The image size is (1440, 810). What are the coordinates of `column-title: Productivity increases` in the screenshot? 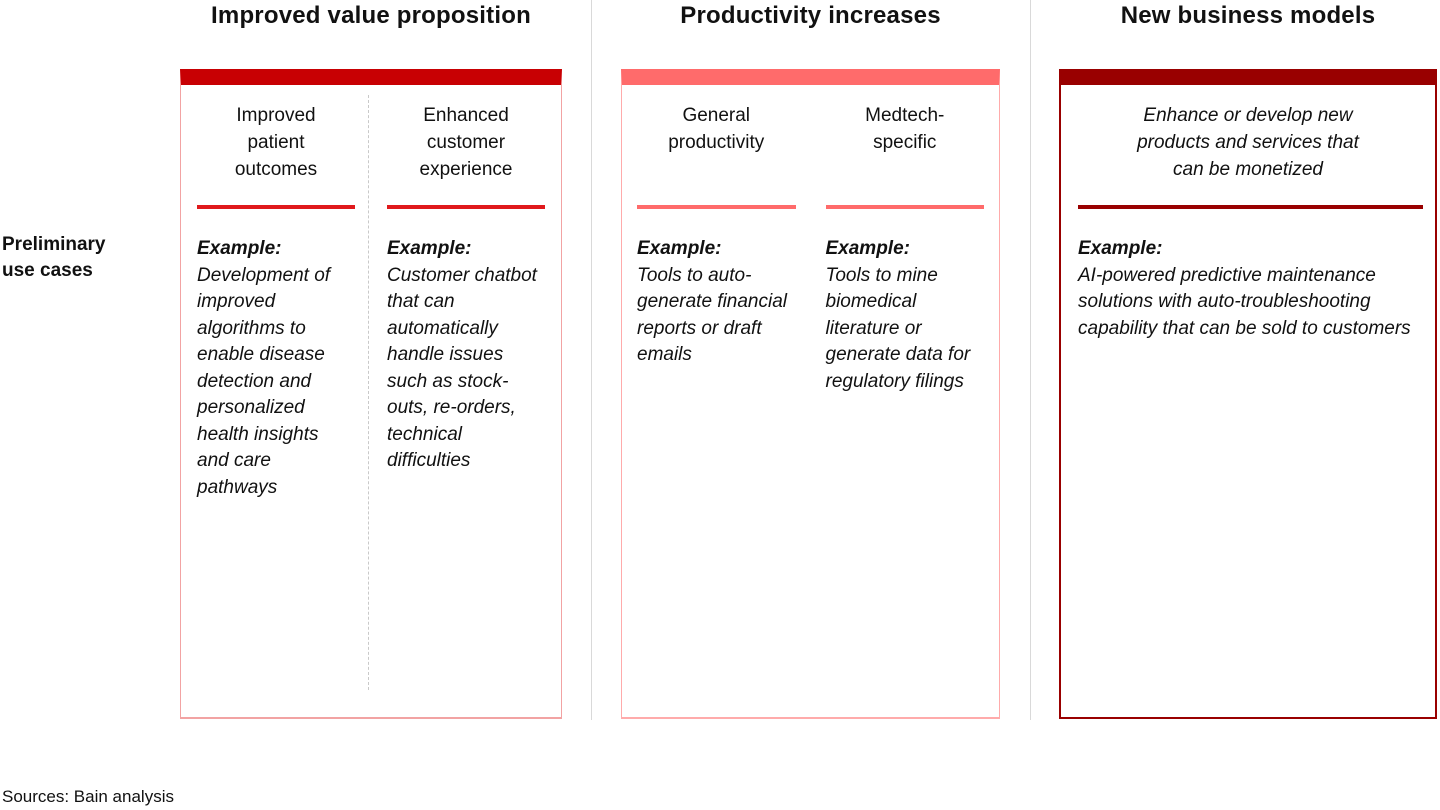 It's located at (810, 15).